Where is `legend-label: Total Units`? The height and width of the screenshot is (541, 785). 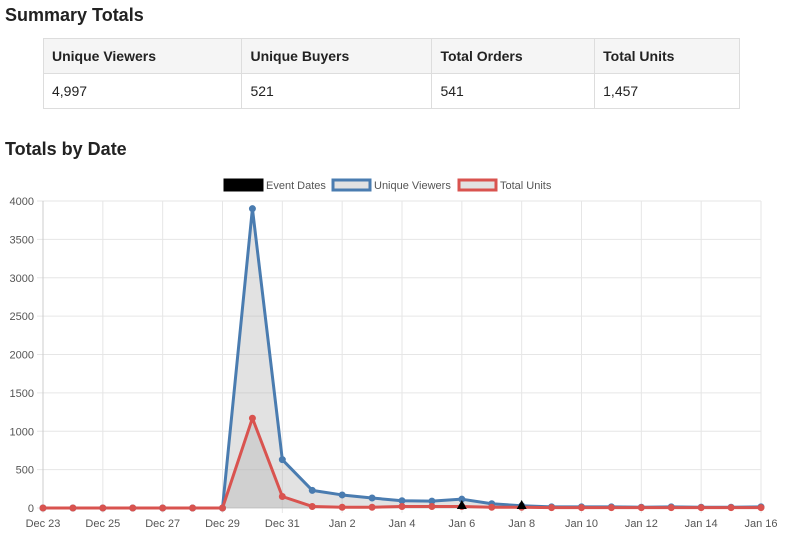
legend-label: Total Units is located at coordinates (526, 186).